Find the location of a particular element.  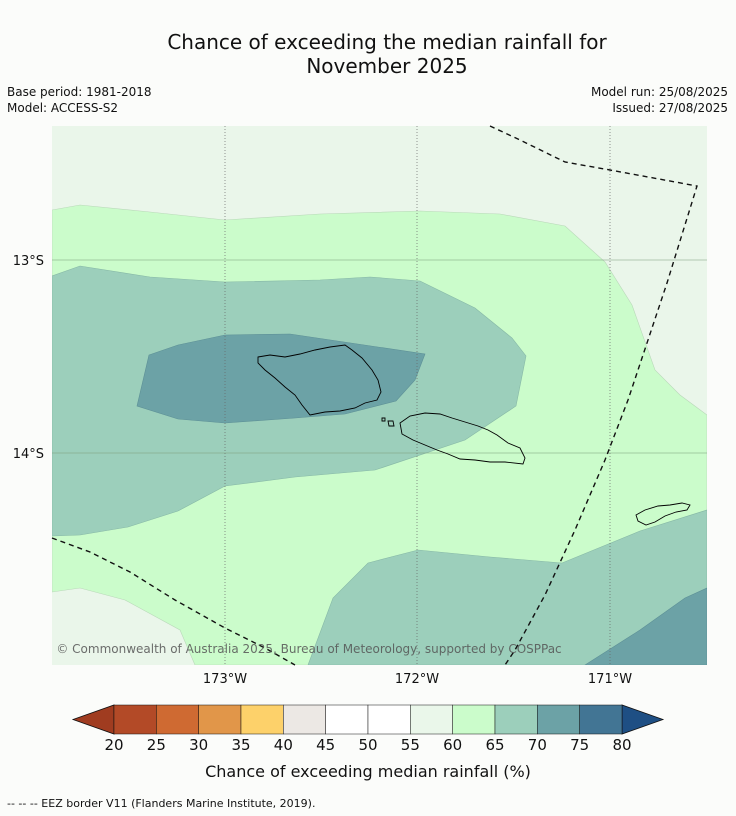

colorbar-tick-label: 65 is located at coordinates (494, 745).